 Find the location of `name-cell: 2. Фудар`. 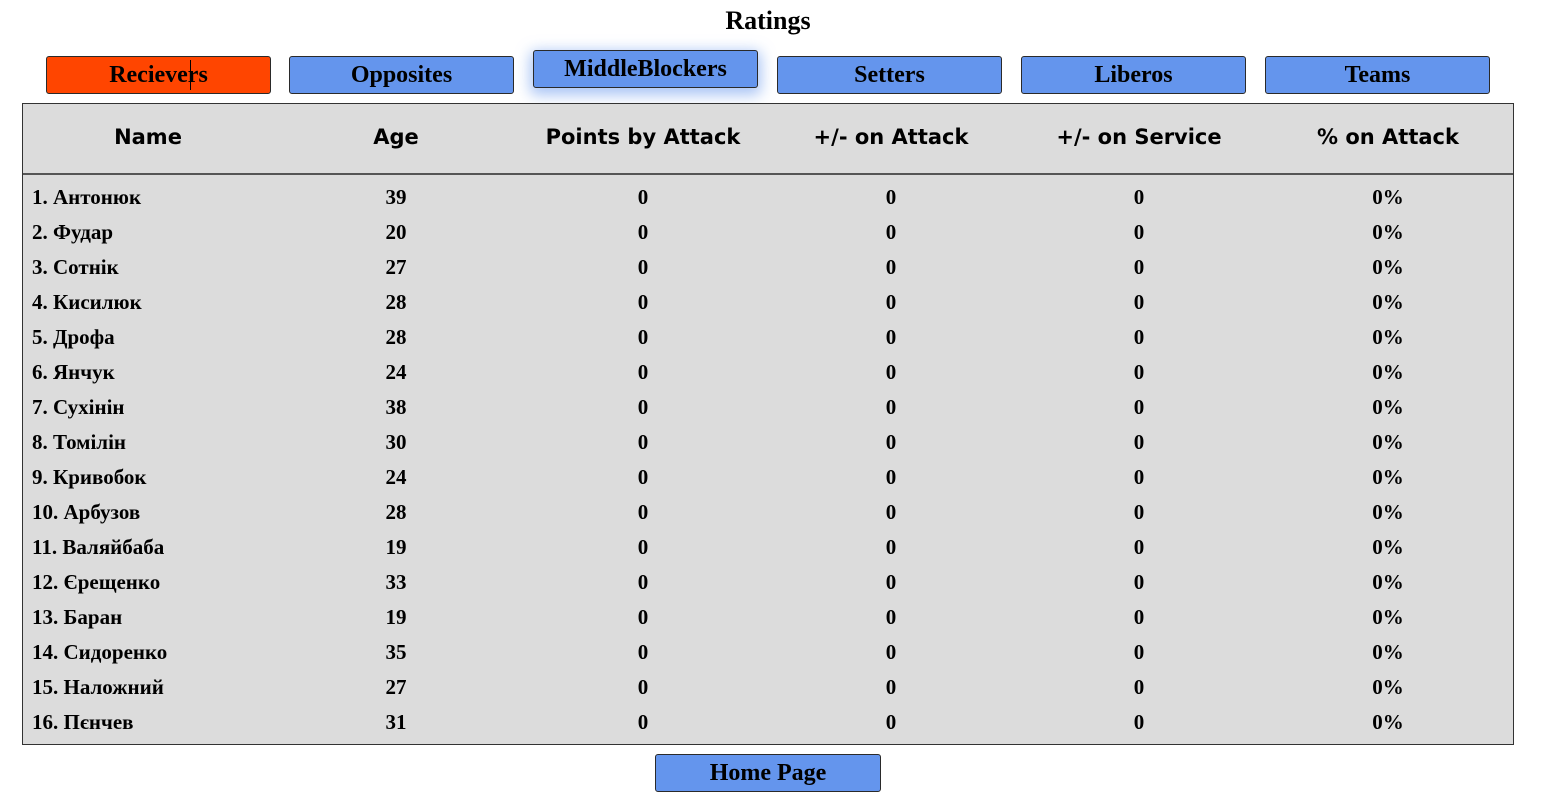

name-cell: 2. Фудар is located at coordinates (73, 232).